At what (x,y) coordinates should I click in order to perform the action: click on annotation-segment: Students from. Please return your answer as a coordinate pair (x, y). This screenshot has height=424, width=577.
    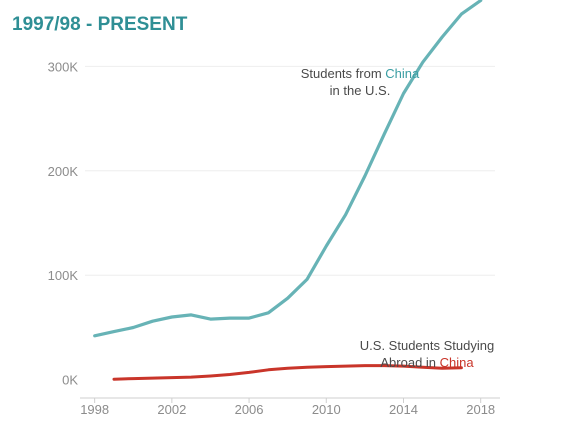
    Looking at the image, I should click on (343, 73).